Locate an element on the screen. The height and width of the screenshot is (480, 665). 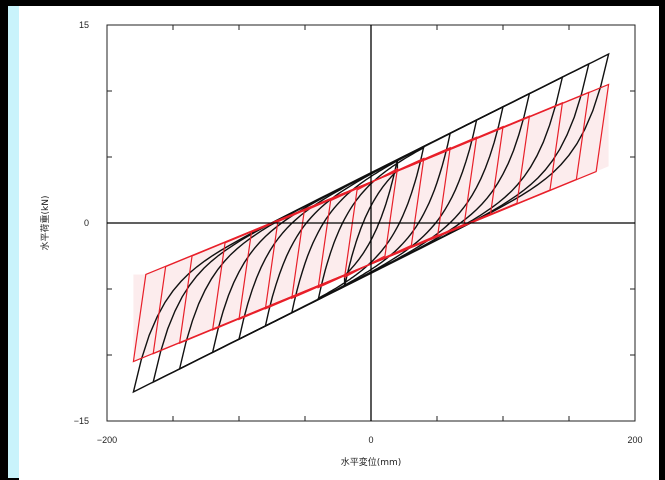
y-tick-label: 15 is located at coordinates (84, 25).